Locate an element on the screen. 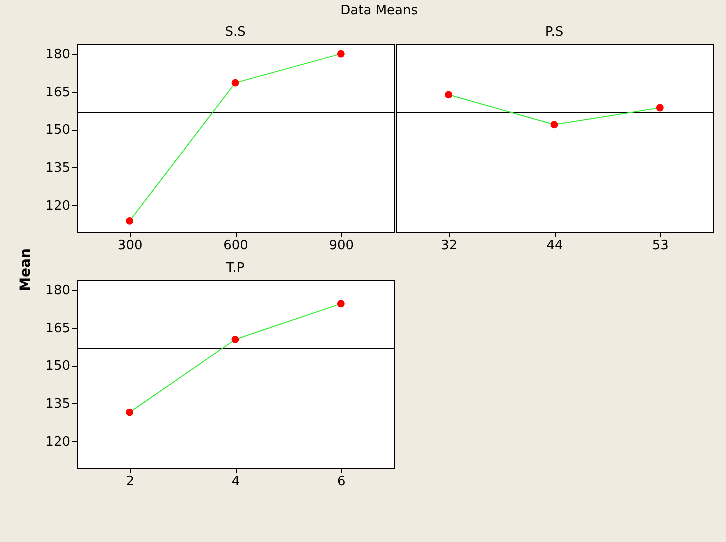 This screenshot has height=542, width=726. x-tick-label: 600 is located at coordinates (236, 246).